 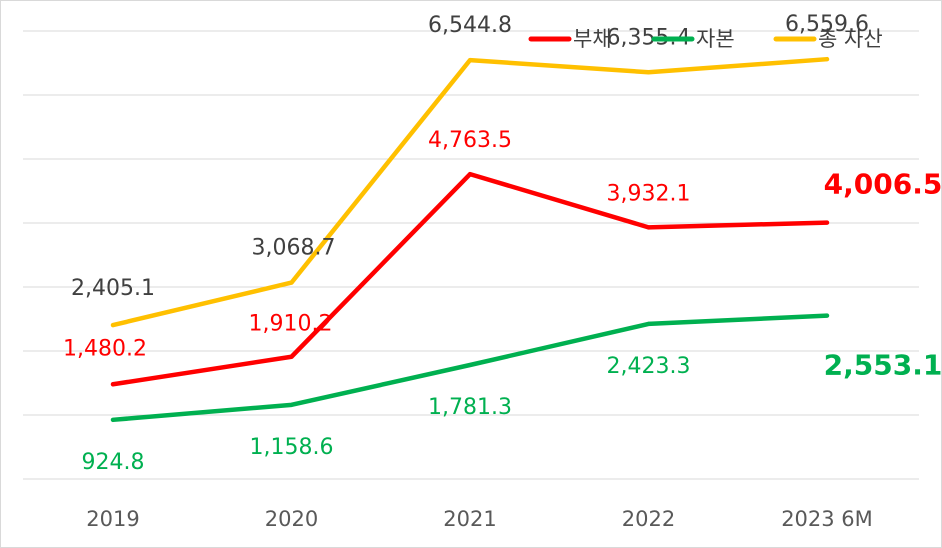 What do you see at coordinates (592, 39) in the screenshot?
I see `legend-label: 부채` at bounding box center [592, 39].